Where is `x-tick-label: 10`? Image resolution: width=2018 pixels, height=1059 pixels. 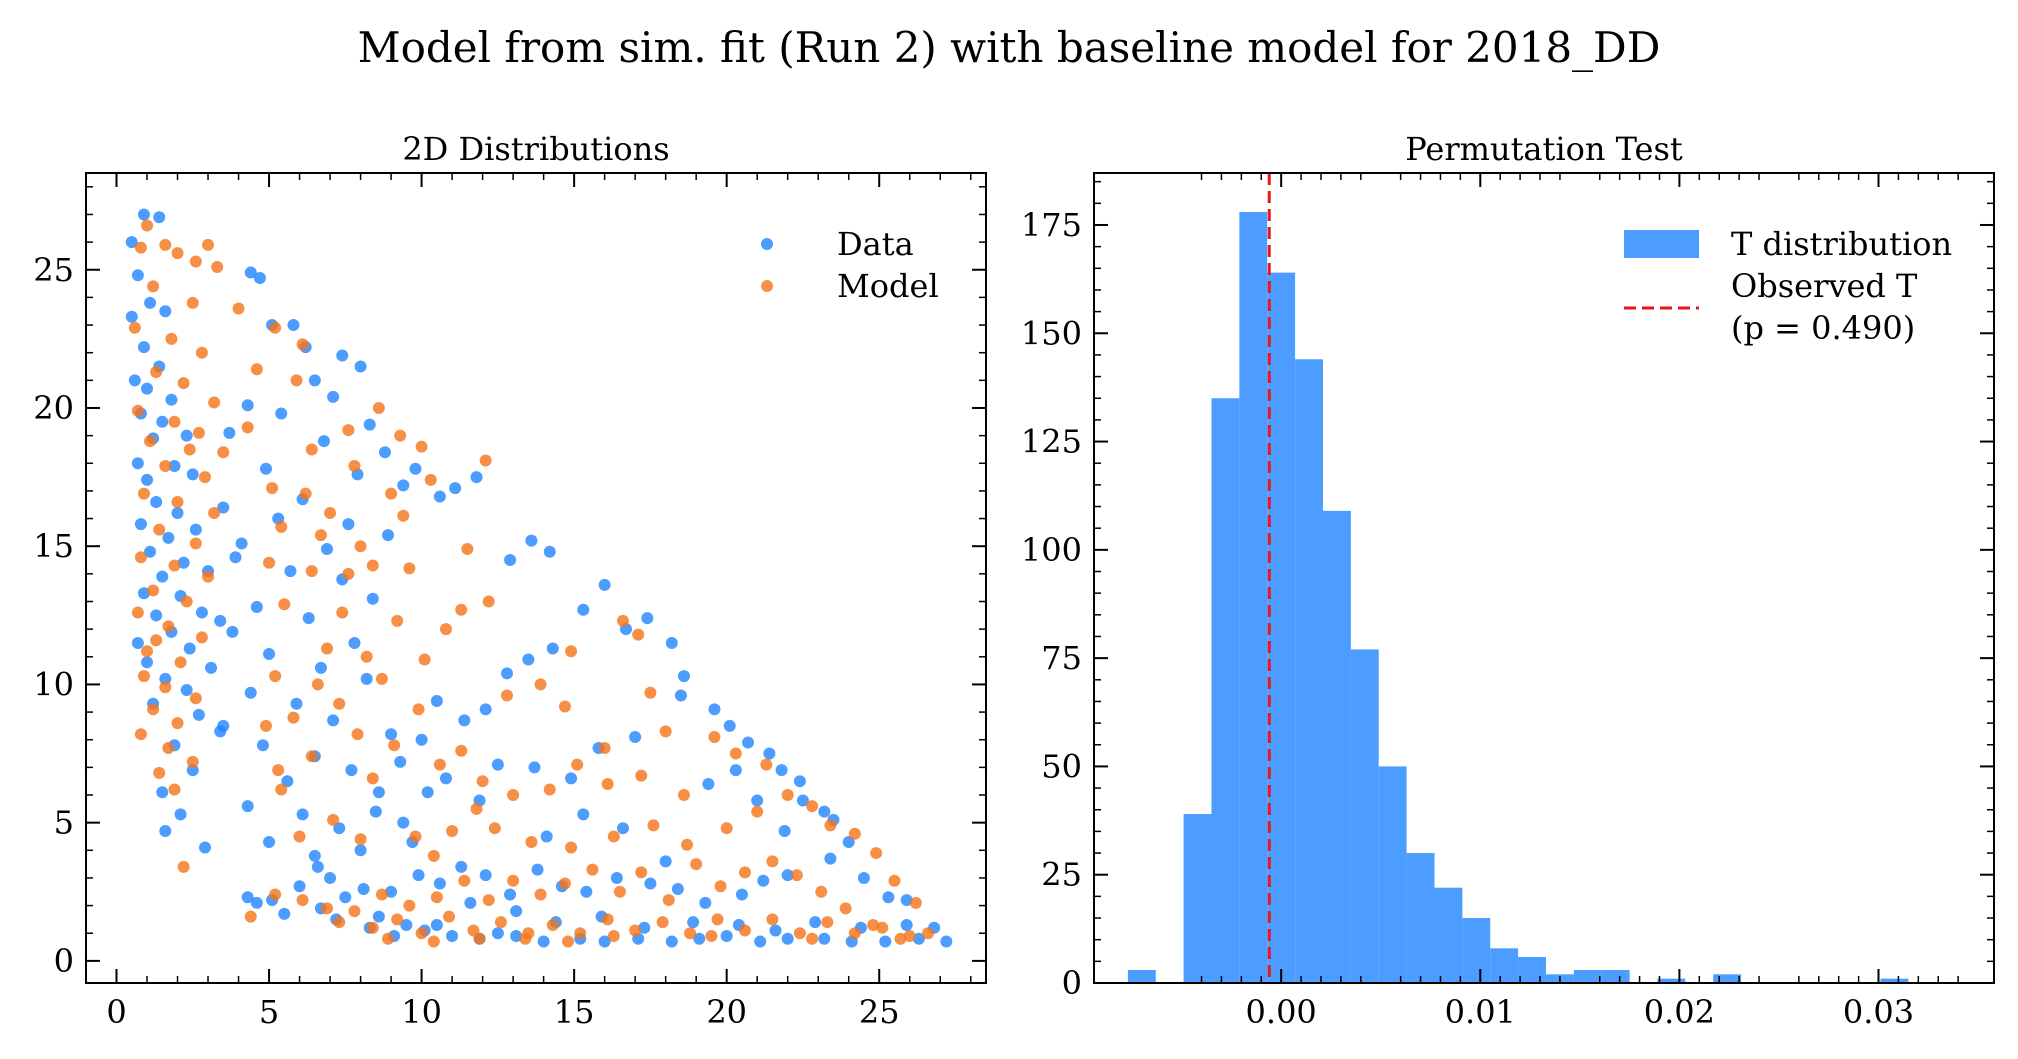
x-tick-label: 10 is located at coordinates (421, 1012).